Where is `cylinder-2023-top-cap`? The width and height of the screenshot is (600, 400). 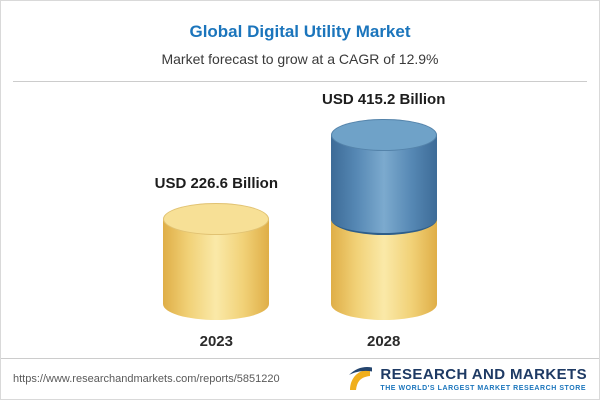 cylinder-2023-top-cap is located at coordinates (216, 219).